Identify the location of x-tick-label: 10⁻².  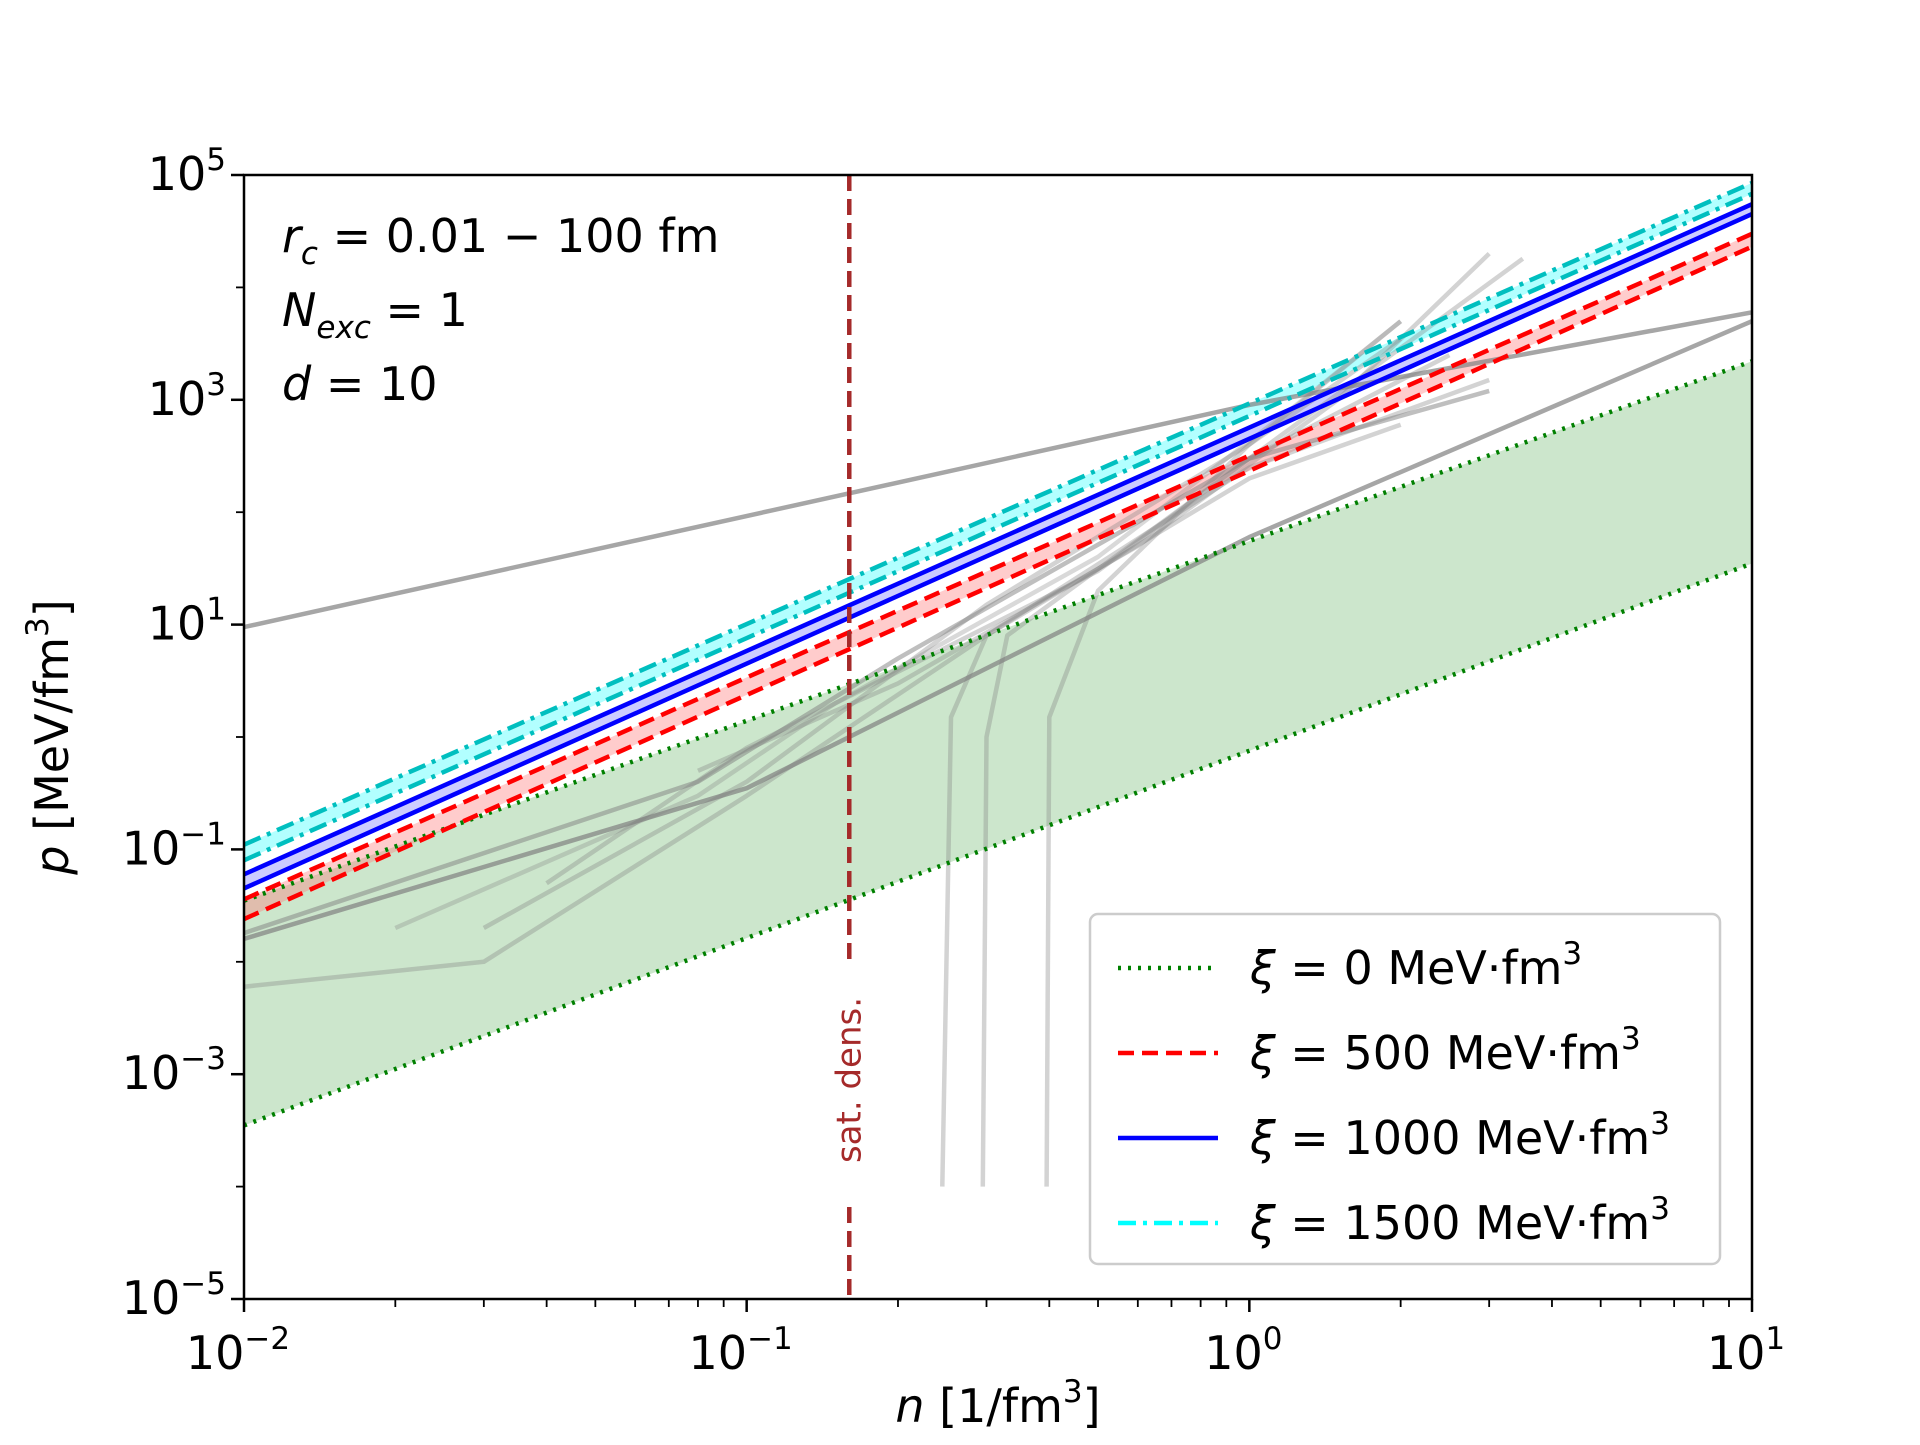
(238, 1350).